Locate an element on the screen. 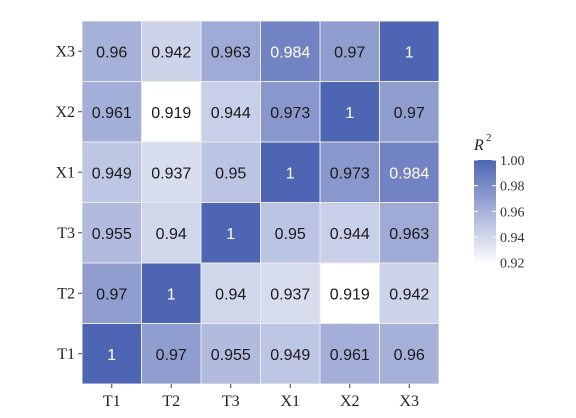 The width and height of the screenshot is (576, 418). heatmap-cell-X3-X3 is located at coordinates (409, 51).